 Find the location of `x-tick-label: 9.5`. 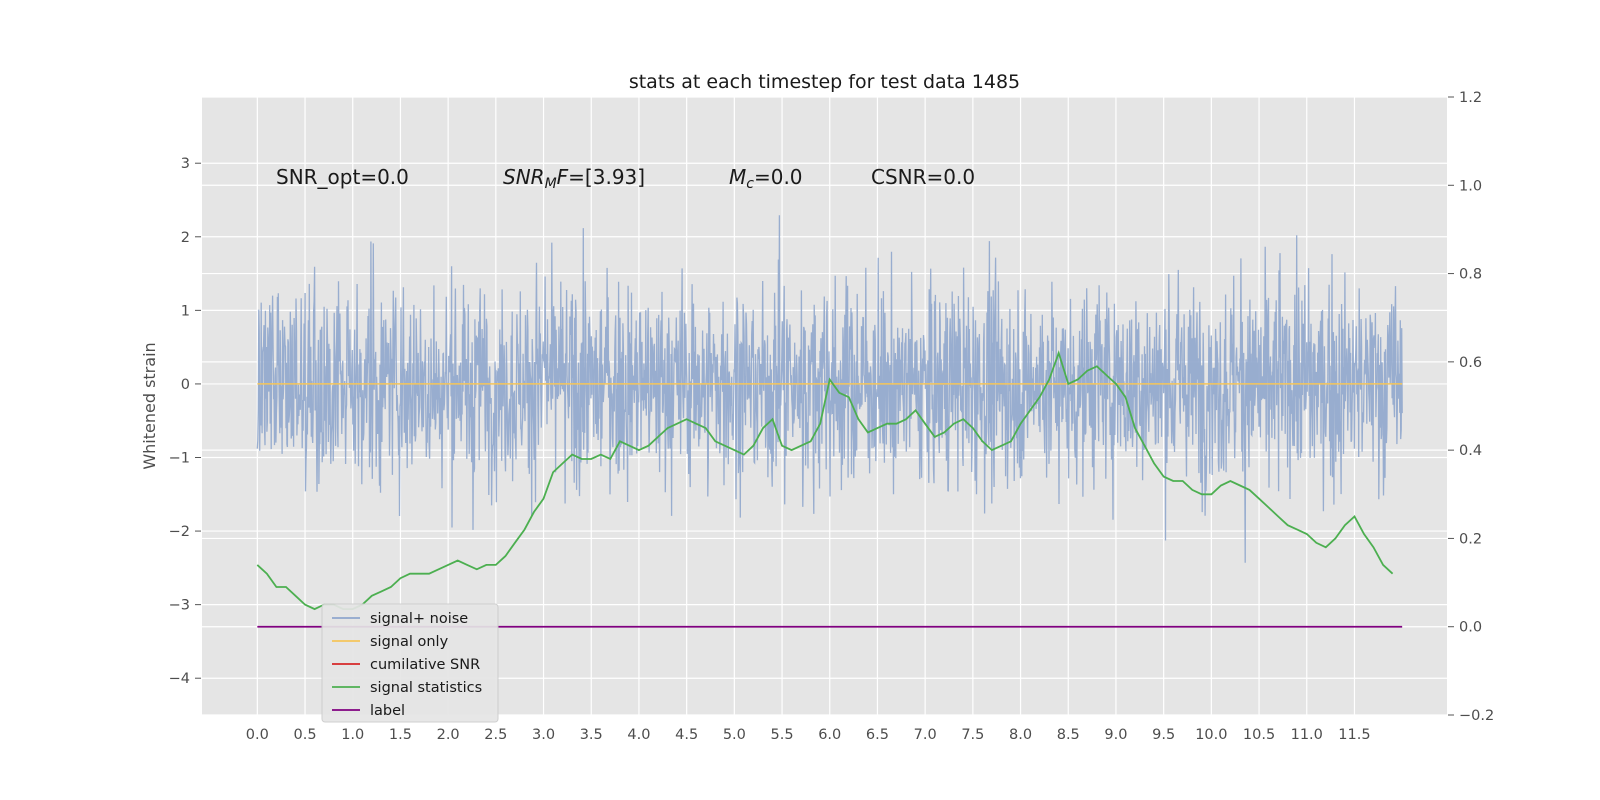

x-tick-label: 9.5 is located at coordinates (1163, 735).